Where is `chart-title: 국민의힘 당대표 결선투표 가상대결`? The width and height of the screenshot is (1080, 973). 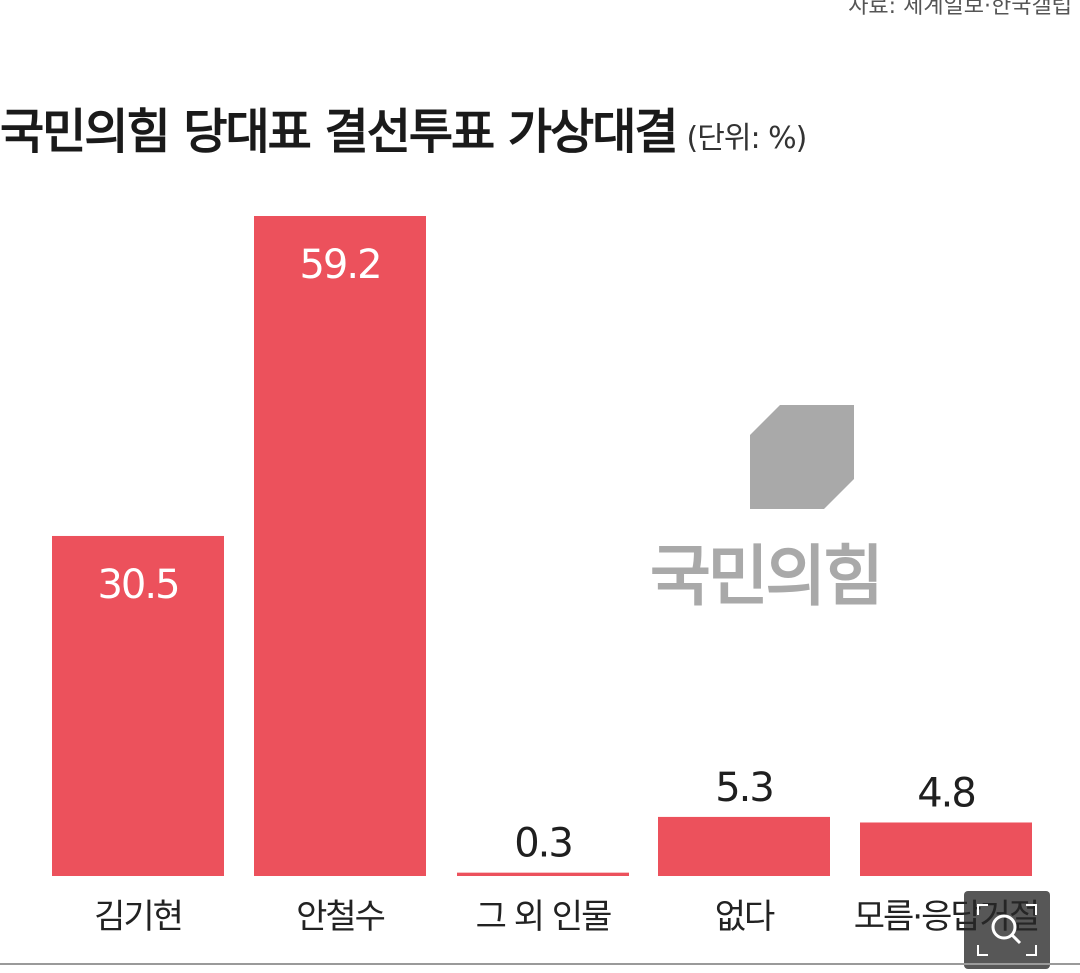
chart-title: 국민의힘 당대표 결선투표 가상대결 is located at coordinates (339, 132).